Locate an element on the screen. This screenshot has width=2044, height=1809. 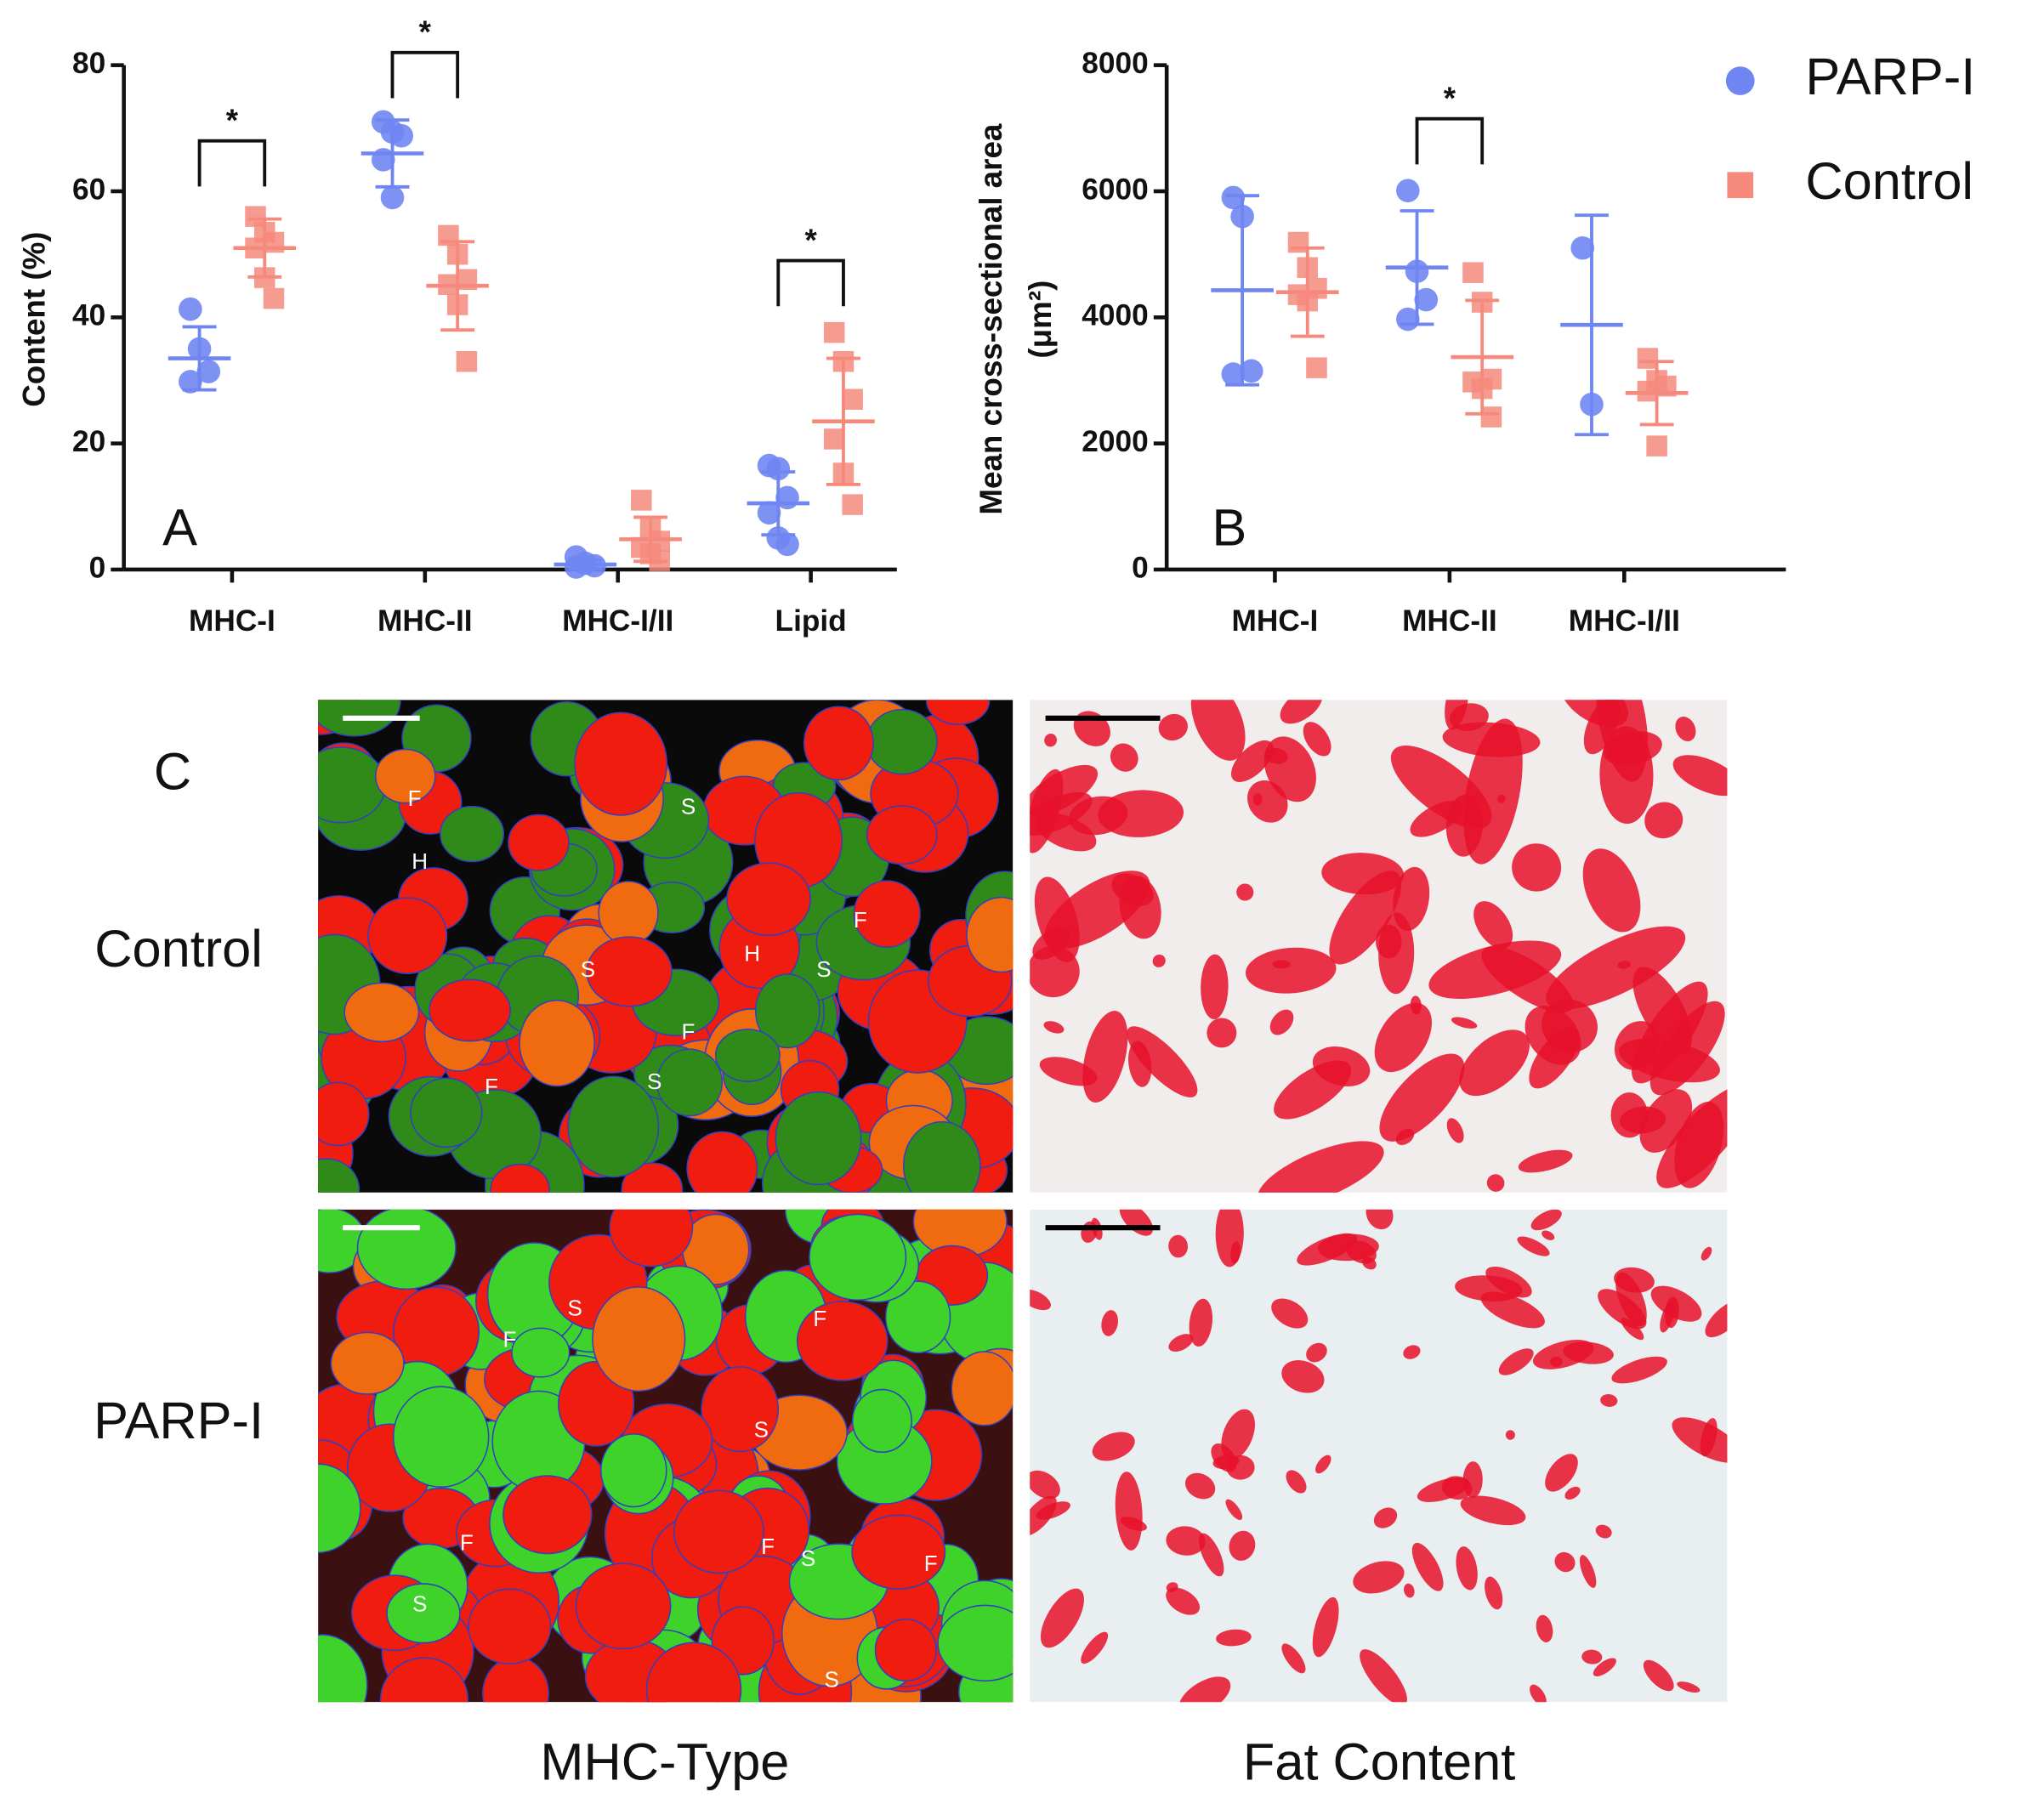
legend-marker is located at coordinates (1740, 80).